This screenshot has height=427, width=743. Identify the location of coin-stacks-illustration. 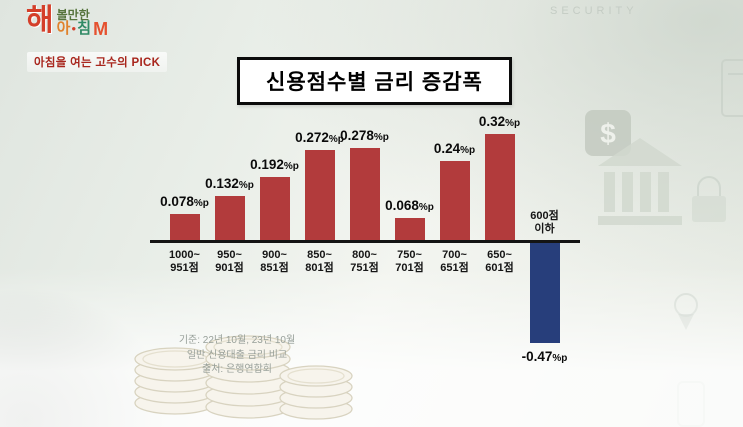
(243, 377).